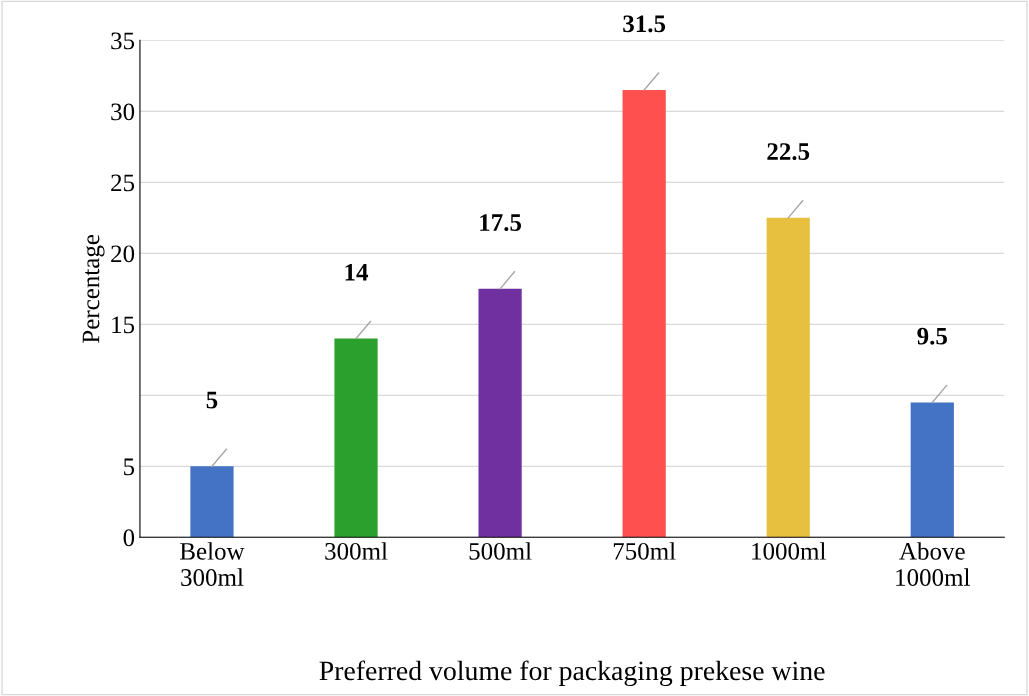 Image resolution: width=1029 pixels, height=696 pixels. What do you see at coordinates (788, 152) in the screenshot?
I see `data-label: 22.5` at bounding box center [788, 152].